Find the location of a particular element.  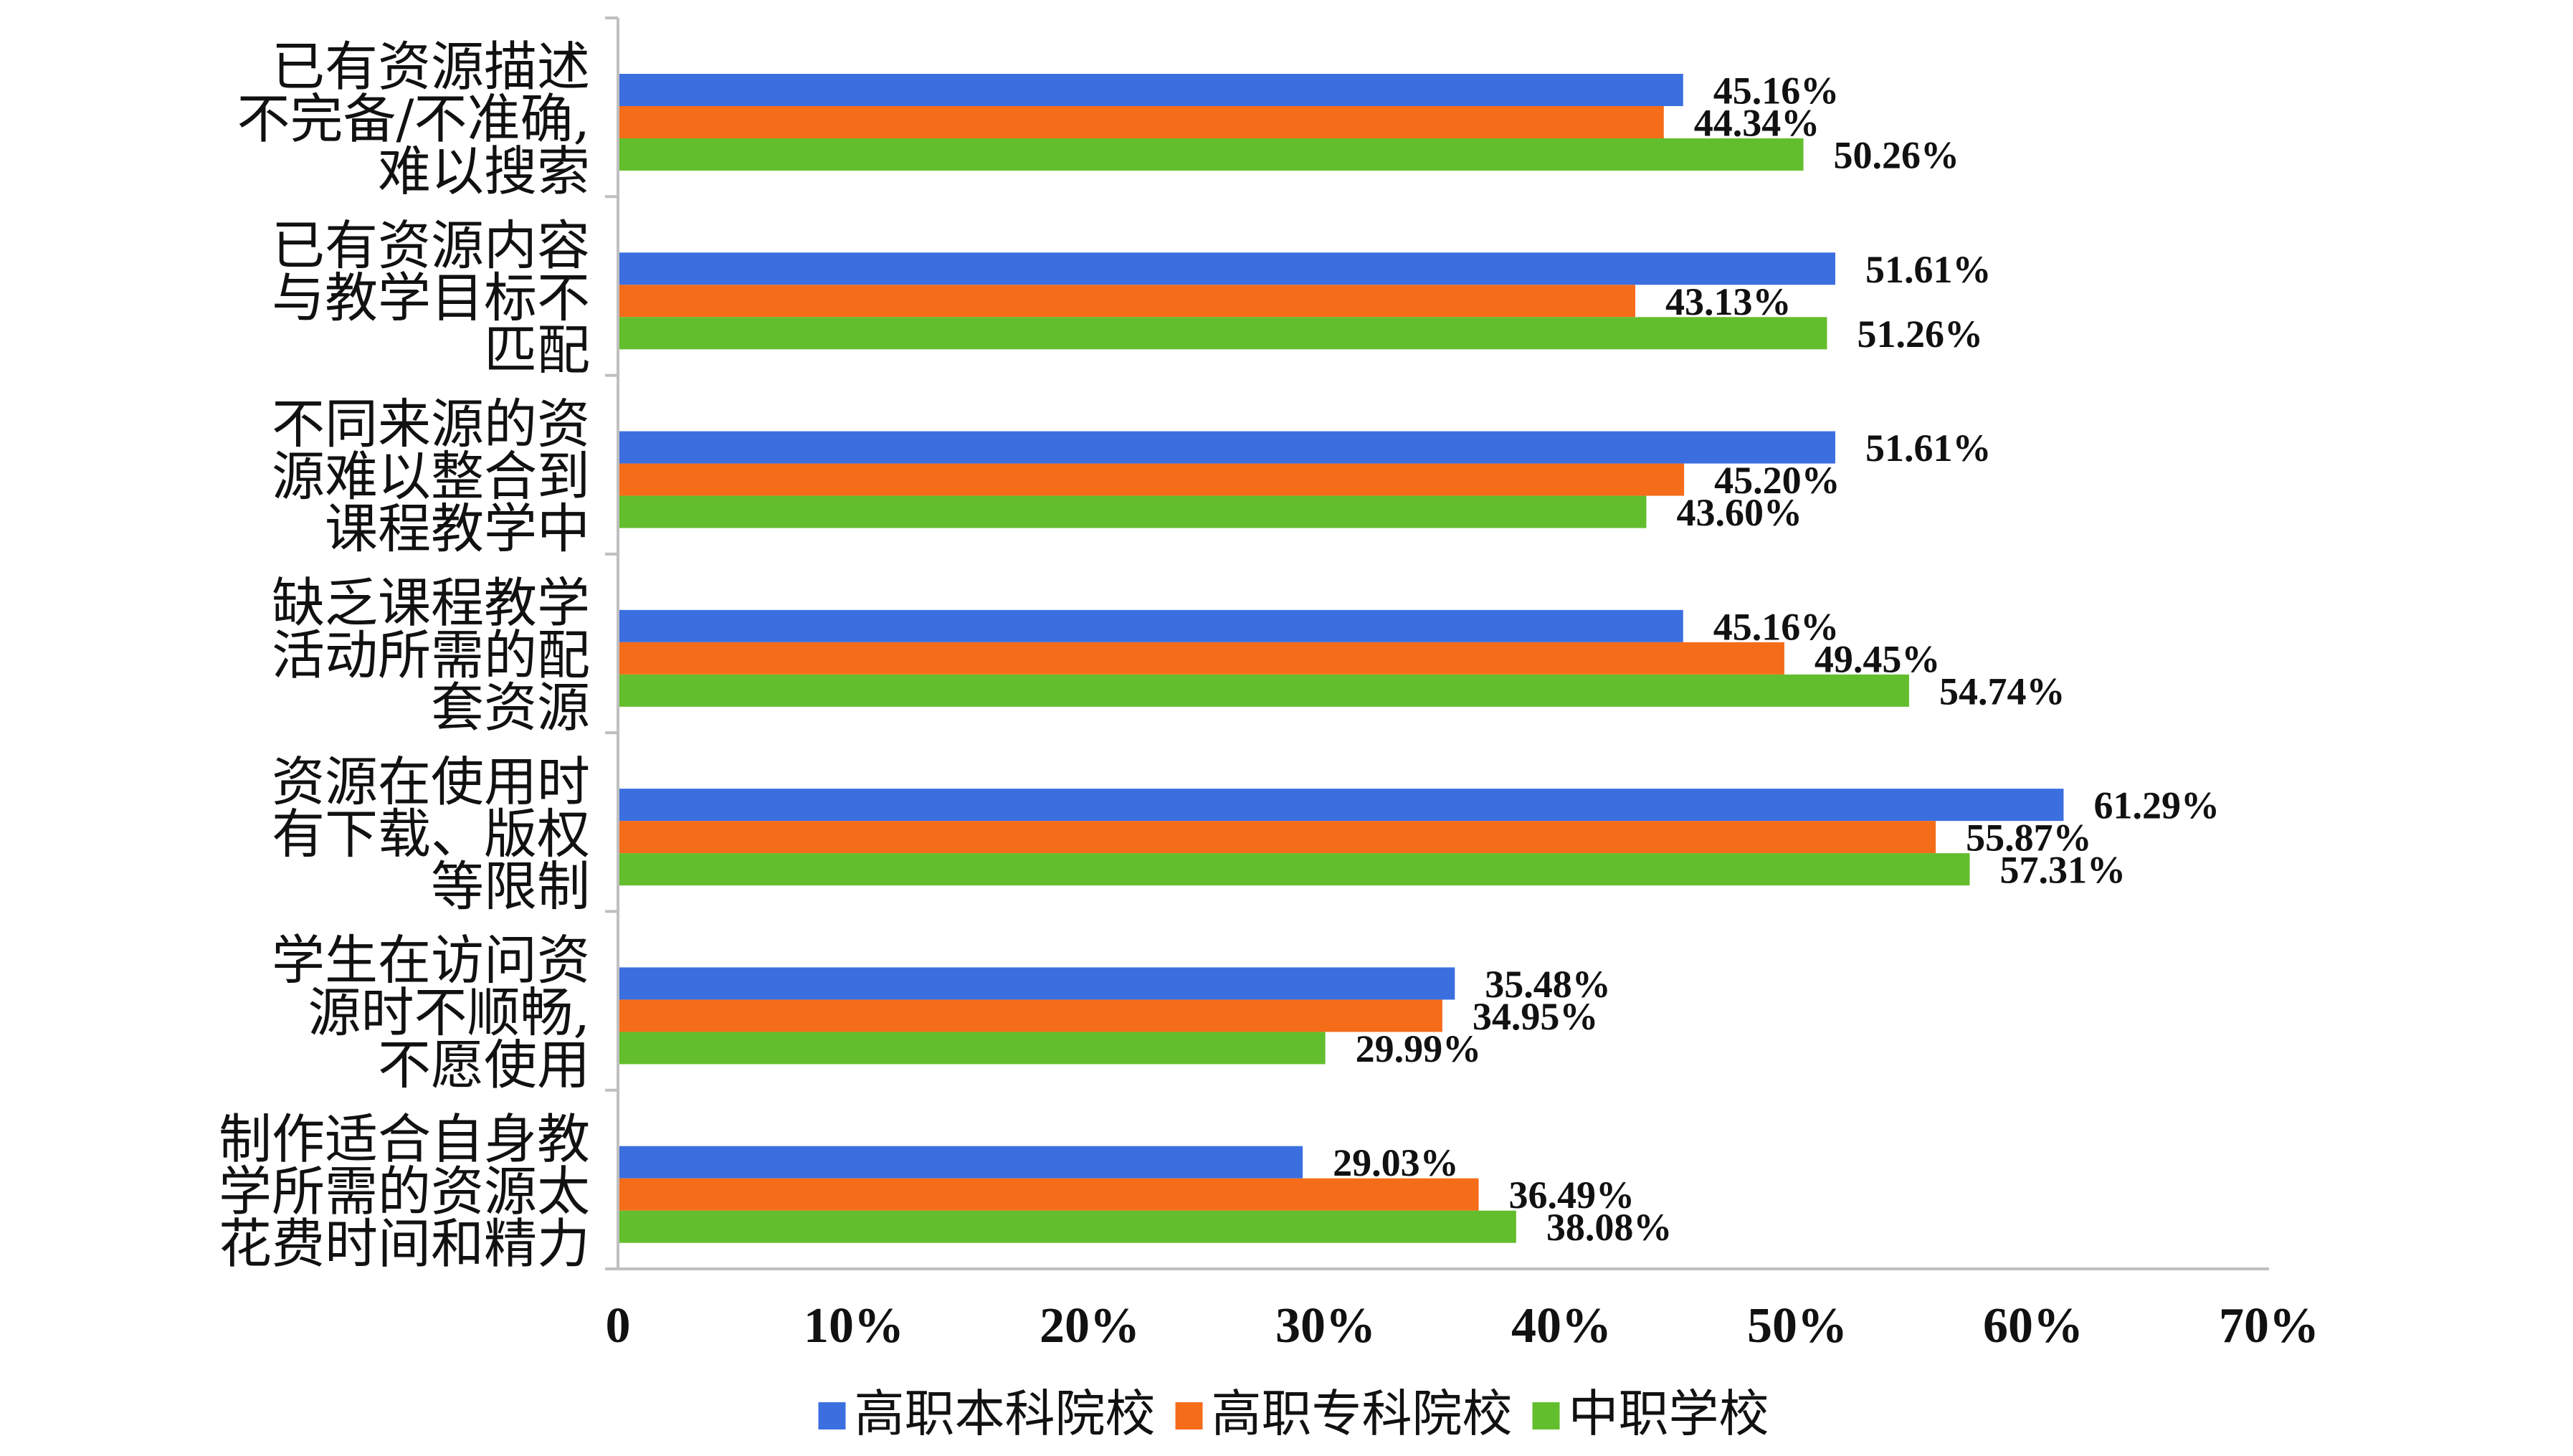

data-label: 43.60% is located at coordinates (1739, 512).